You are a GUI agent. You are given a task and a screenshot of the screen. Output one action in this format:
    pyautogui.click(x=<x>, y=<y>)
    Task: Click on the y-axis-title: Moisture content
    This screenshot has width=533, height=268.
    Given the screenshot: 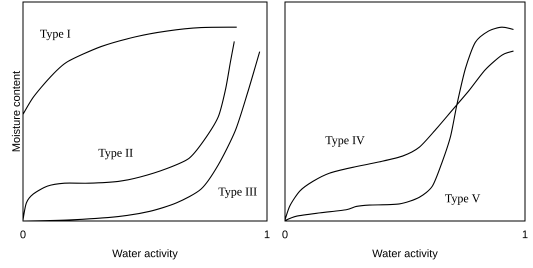 What is the action you would take?
    pyautogui.click(x=16, y=111)
    